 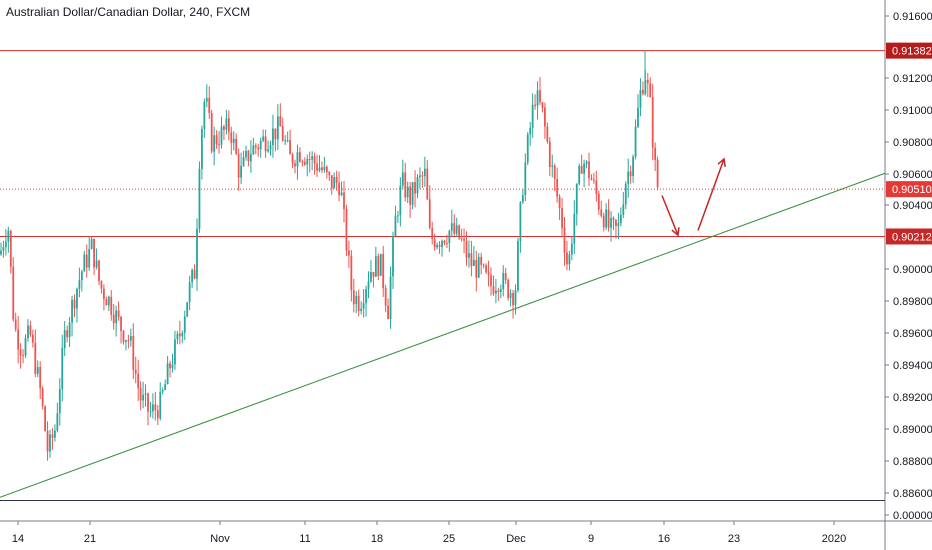 I want to click on arrowhead-icon, so click(x=675, y=232).